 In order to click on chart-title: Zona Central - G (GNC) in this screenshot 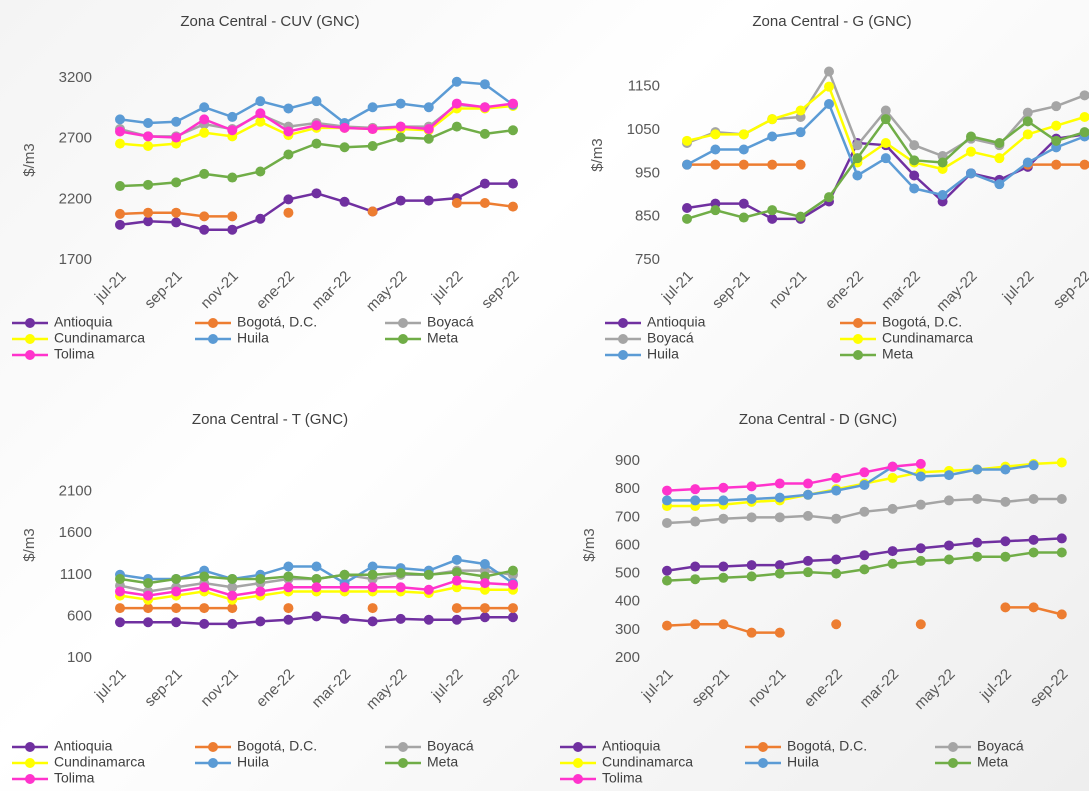, I will do `click(831, 21)`.